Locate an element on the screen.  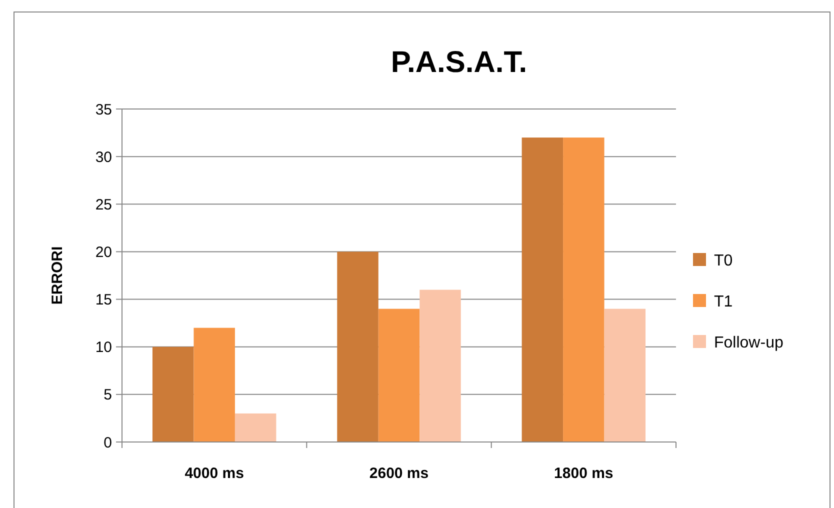
x-tick-label: 1800 ms is located at coordinates (584, 473).